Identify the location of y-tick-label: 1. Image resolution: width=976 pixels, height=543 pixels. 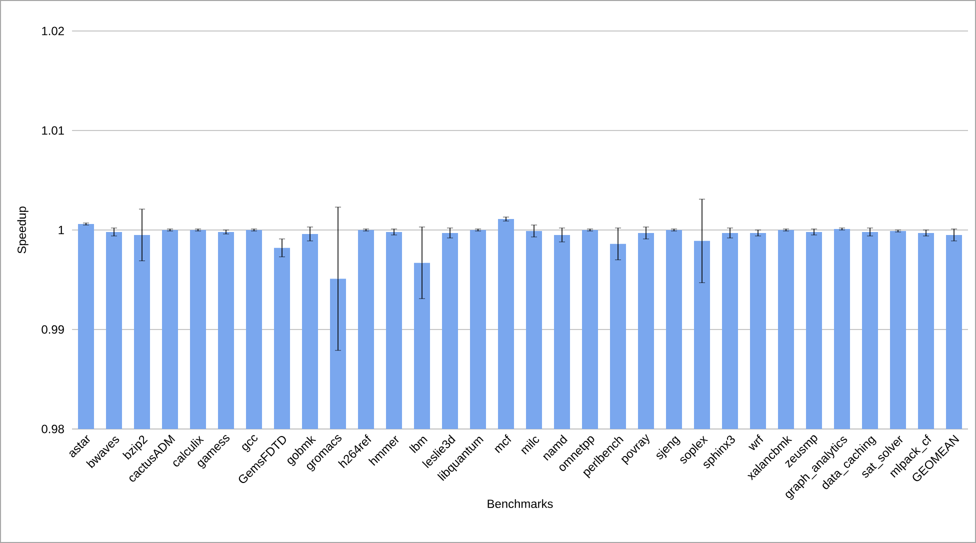
(61, 230).